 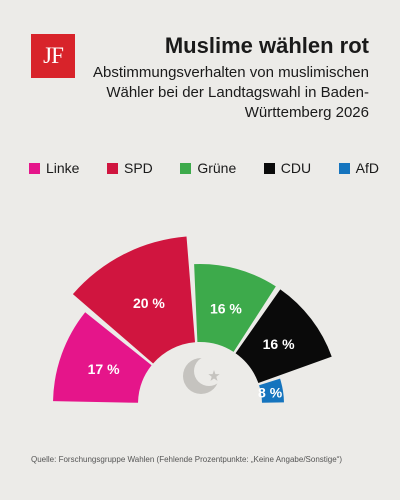 What do you see at coordinates (279, 344) in the screenshot?
I see `data-label-cdu: 16 %` at bounding box center [279, 344].